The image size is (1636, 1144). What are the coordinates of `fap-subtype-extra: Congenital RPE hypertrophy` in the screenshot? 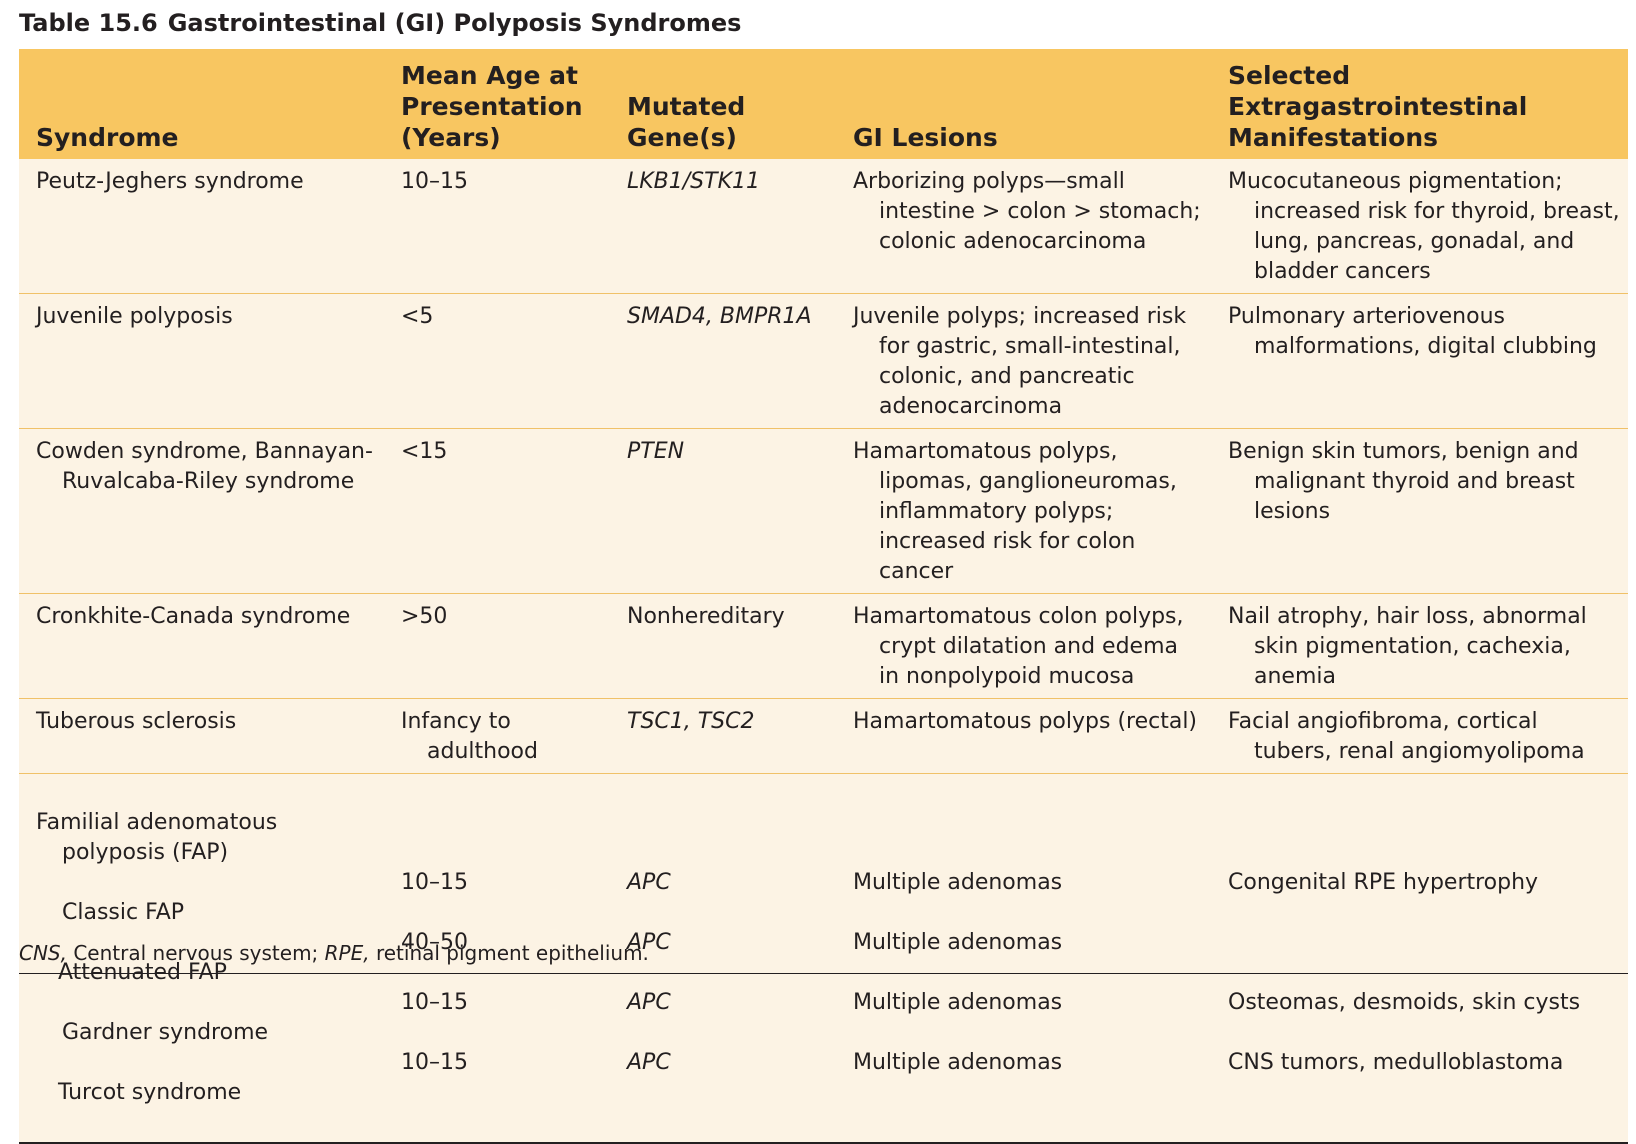 It's located at (1383, 882).